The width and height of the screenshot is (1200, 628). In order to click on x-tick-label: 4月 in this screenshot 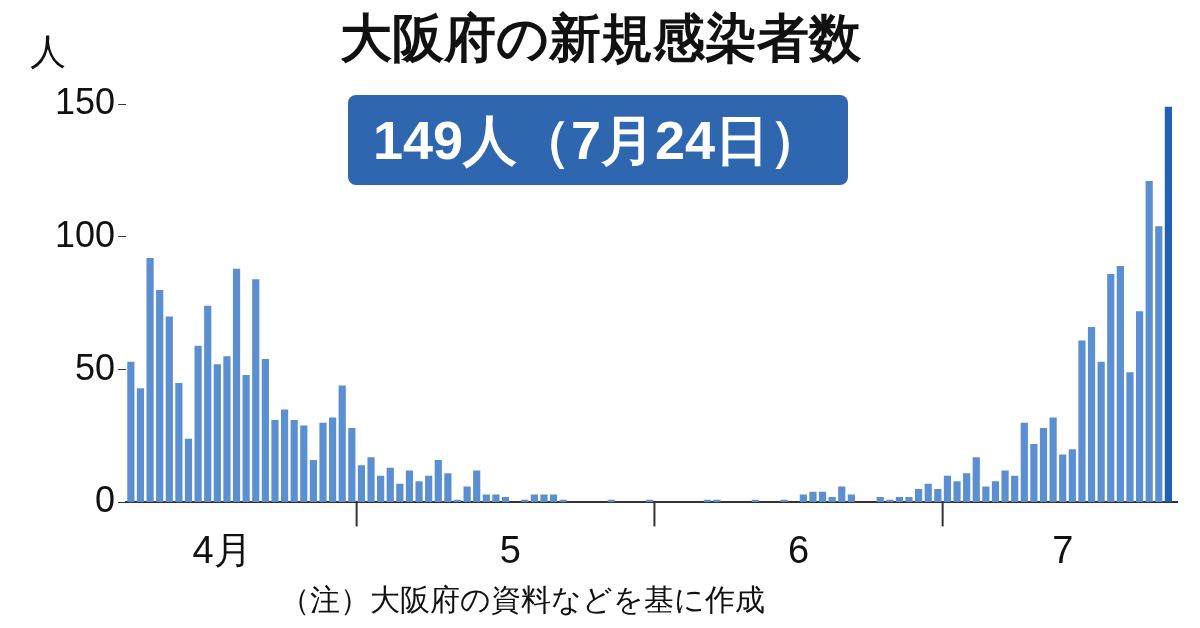, I will do `click(222, 549)`.